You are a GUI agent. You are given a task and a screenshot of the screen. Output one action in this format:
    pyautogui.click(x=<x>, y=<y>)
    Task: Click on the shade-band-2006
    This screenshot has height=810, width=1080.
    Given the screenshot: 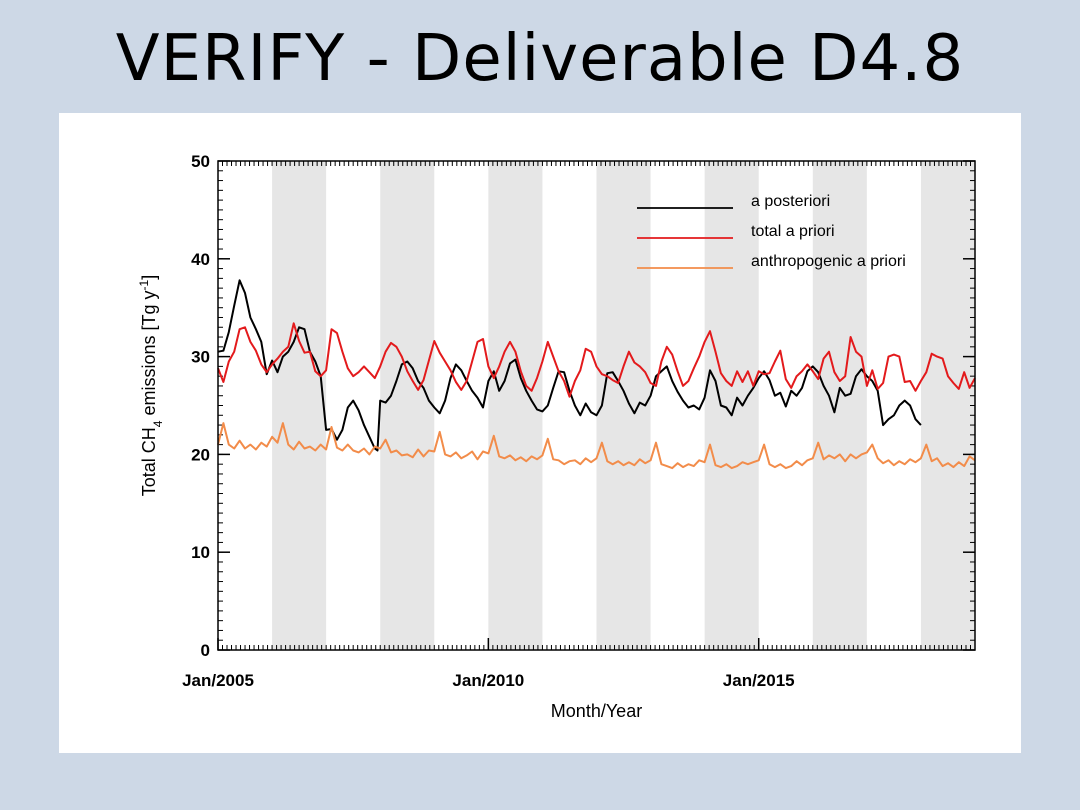 What is the action you would take?
    pyautogui.click(x=299, y=405)
    